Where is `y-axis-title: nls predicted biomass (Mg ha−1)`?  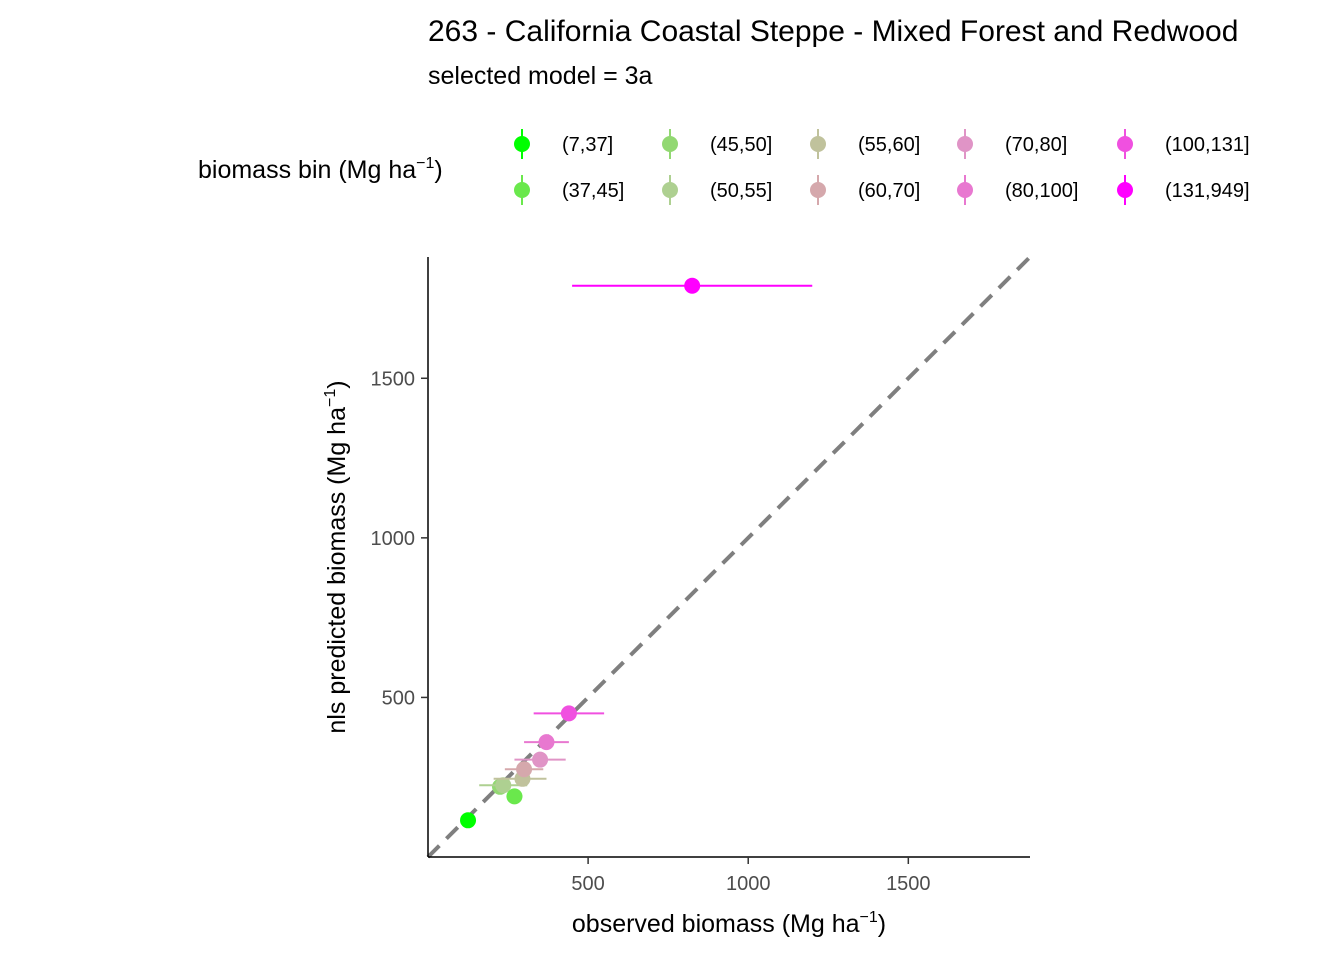 y-axis-title: nls predicted biomass (Mg ha−1) is located at coordinates (336, 556).